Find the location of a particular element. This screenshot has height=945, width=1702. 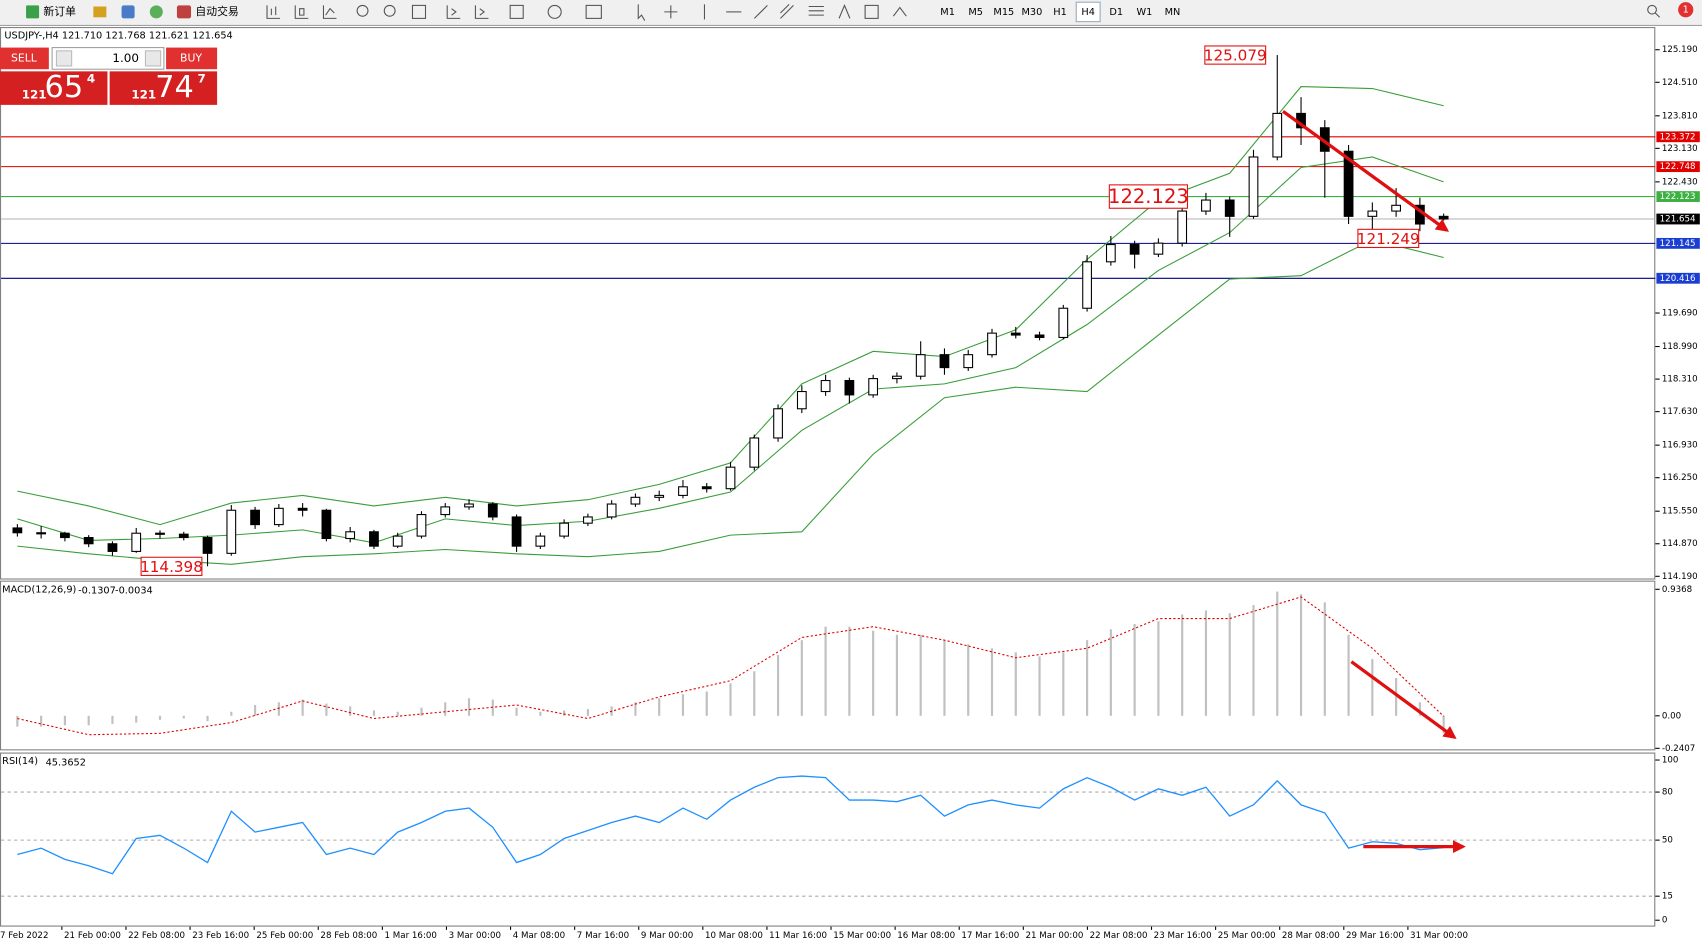

level-tag-label: 121.145 is located at coordinates (1678, 244).